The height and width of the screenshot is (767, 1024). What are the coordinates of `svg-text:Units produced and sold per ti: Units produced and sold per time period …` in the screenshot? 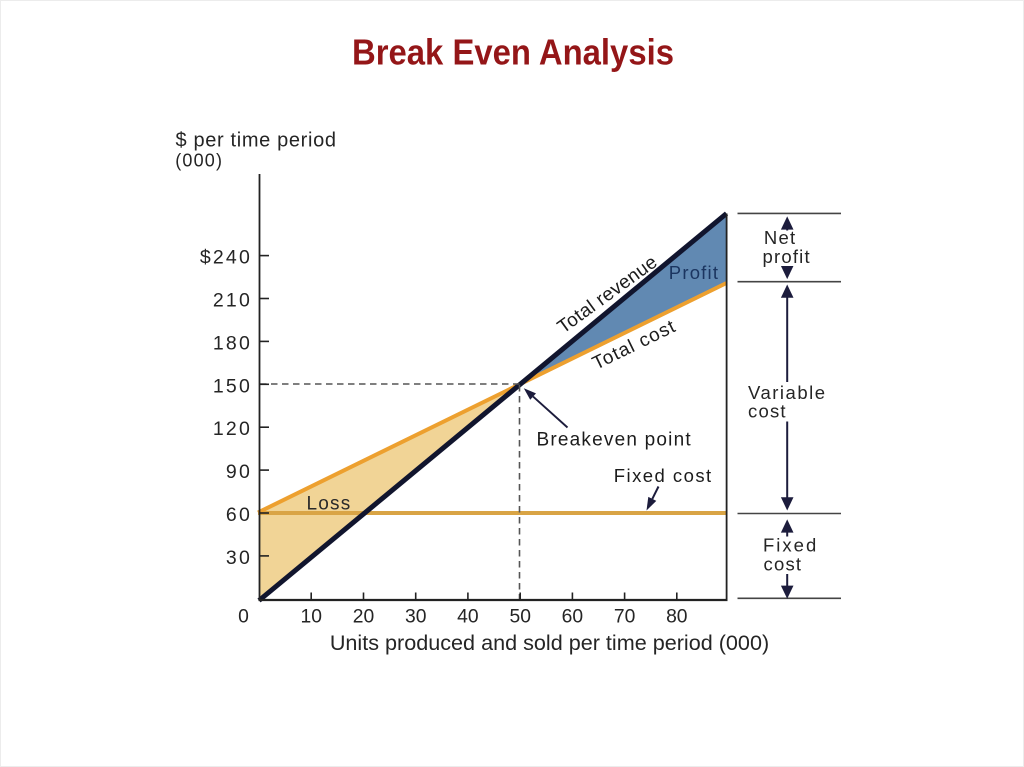 It's located at (549, 642).